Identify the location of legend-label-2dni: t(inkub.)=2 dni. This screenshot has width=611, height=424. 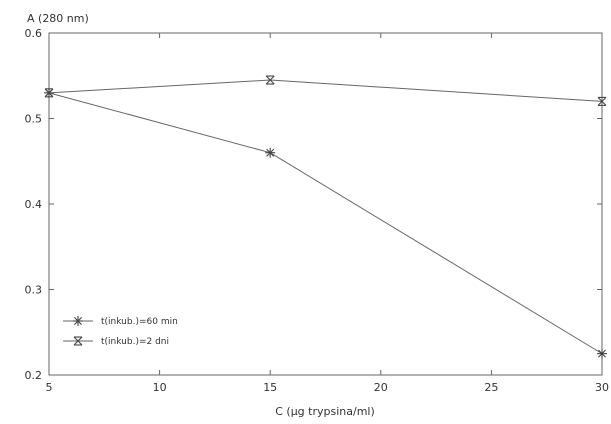
(135, 342).